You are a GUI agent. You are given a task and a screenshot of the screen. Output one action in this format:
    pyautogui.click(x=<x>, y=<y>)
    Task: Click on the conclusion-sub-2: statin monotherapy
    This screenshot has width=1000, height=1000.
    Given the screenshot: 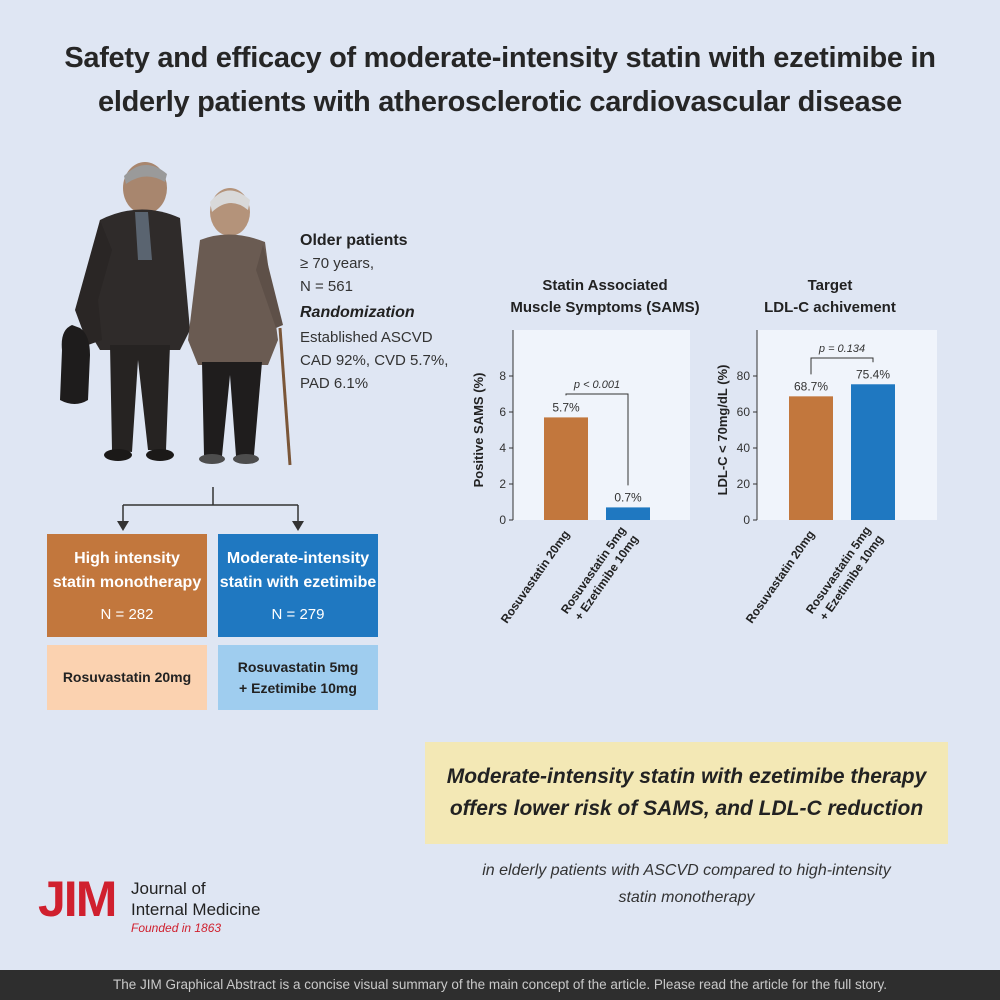 What is the action you would take?
    pyautogui.click(x=686, y=897)
    